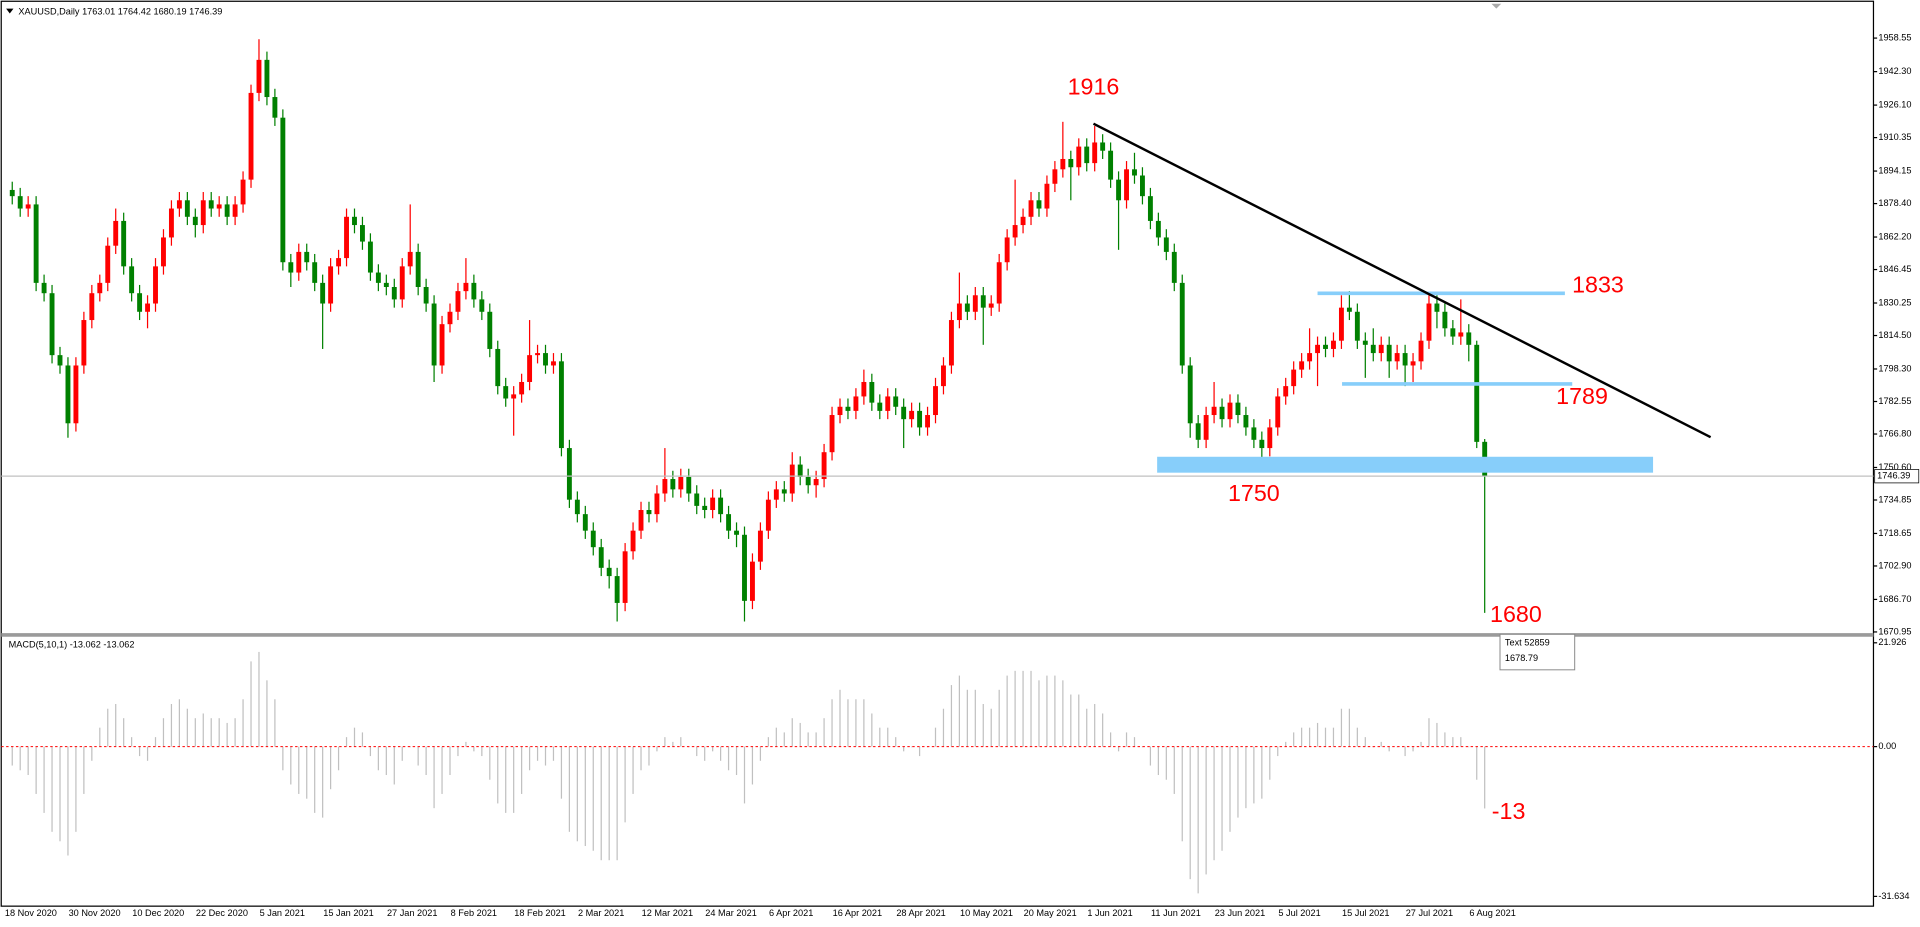  I want to click on y-tick-label: 1734.85, so click(1894, 499).